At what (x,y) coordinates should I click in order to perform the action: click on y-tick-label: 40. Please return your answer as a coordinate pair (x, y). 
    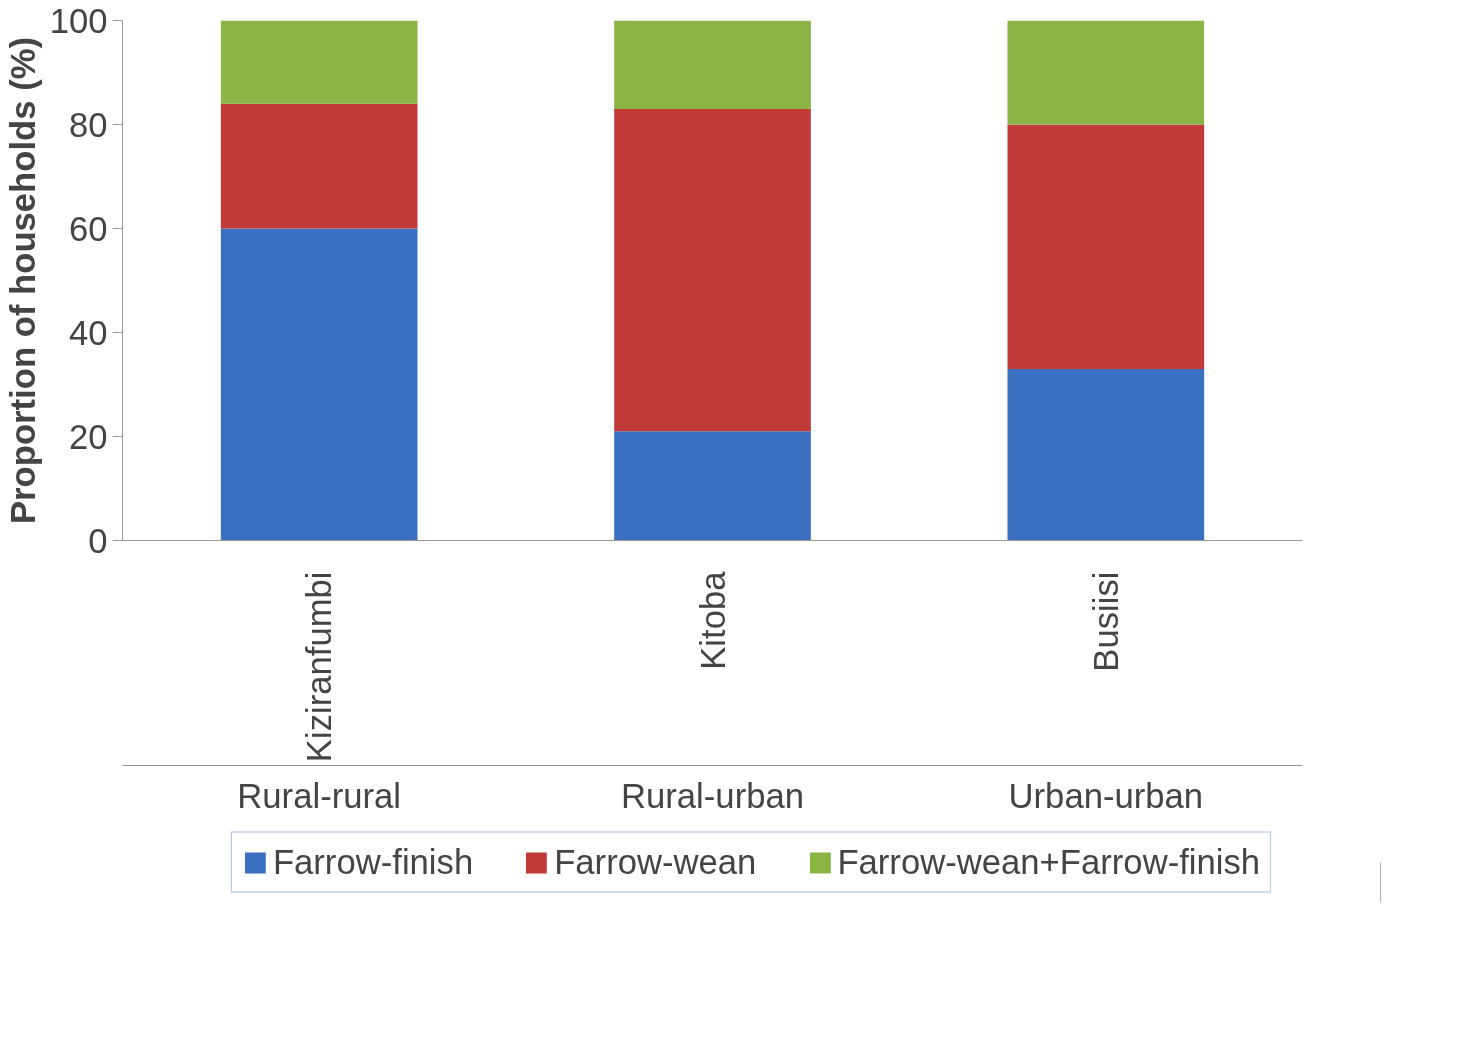
    Looking at the image, I should click on (88, 332).